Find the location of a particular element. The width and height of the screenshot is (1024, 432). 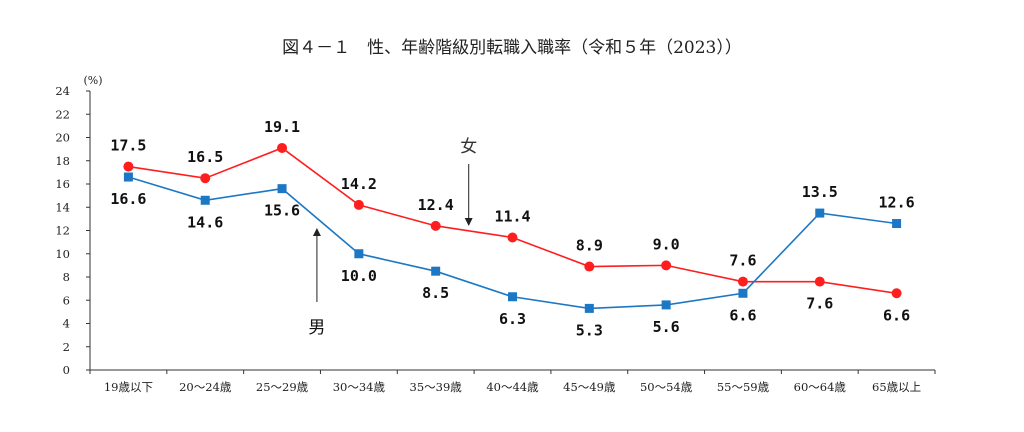

data-label: 14.6 is located at coordinates (205, 222).